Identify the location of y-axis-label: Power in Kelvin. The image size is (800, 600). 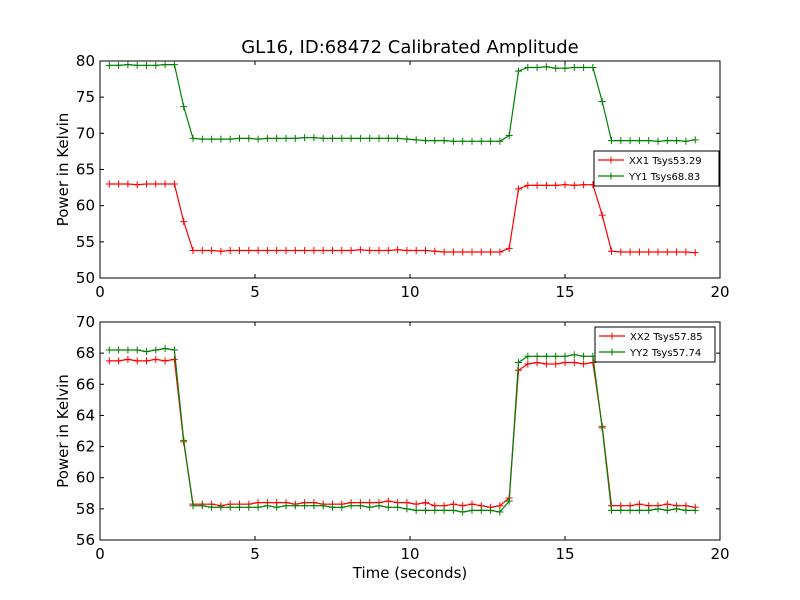
(63, 170).